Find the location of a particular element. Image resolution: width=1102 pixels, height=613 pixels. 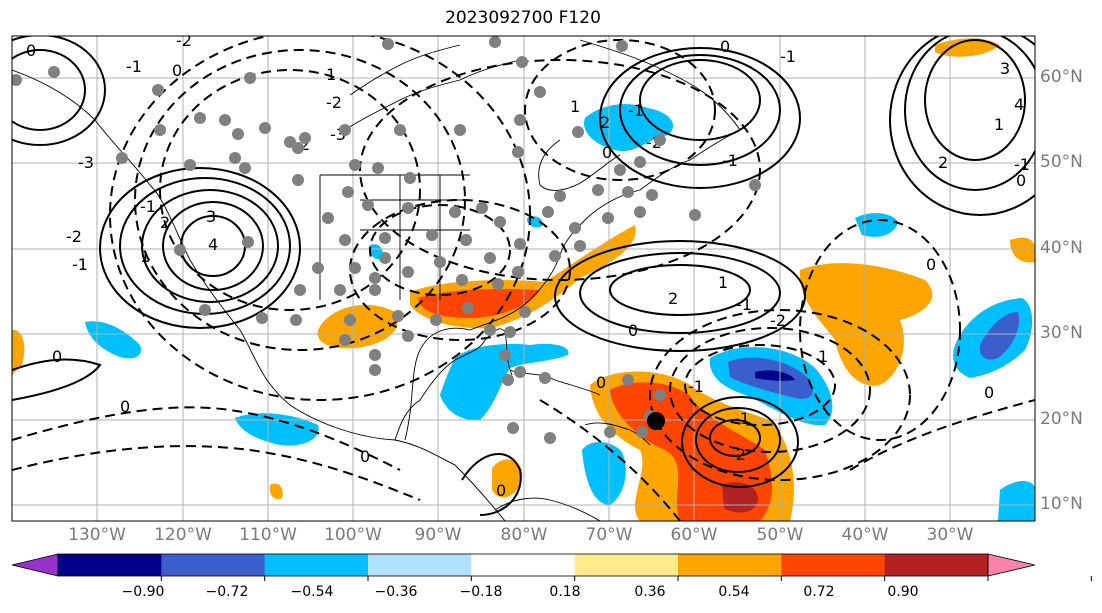

colorbar-tick-label: −0.90 is located at coordinates (143, 592).